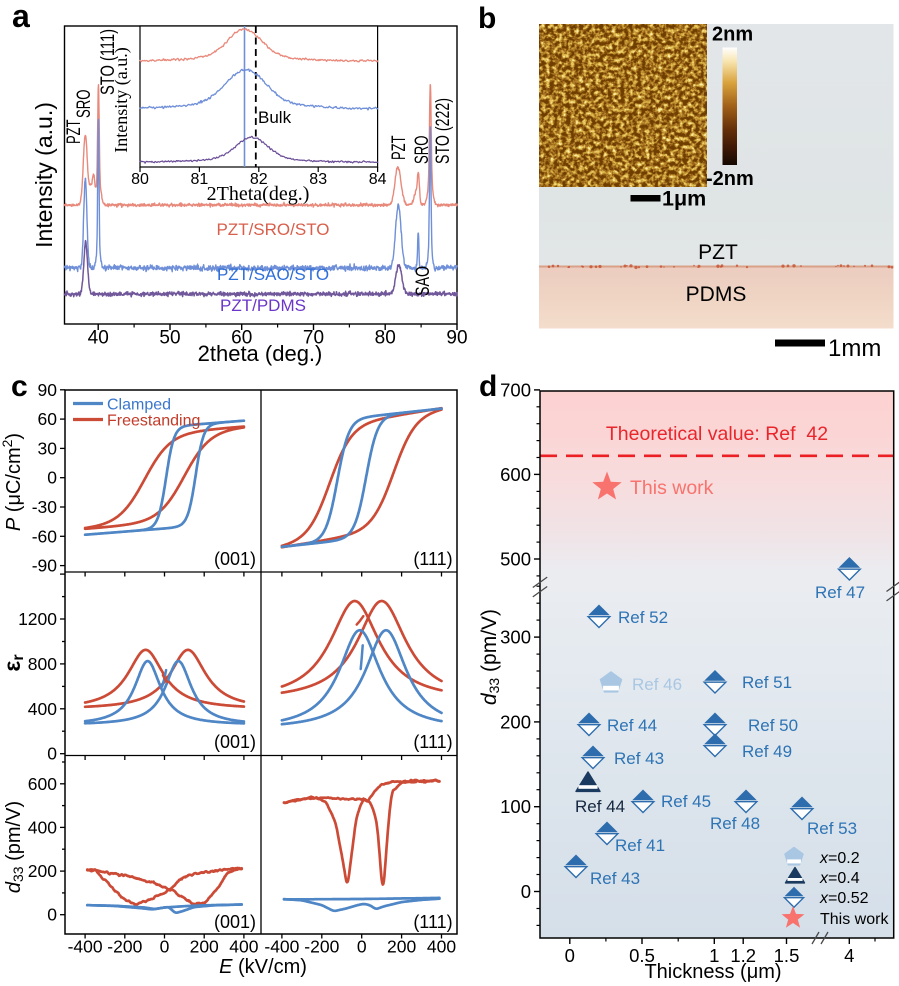 This screenshot has height=986, width=899. Describe the element at coordinates (773, 725) in the screenshot. I see `svg-text: Ref 50` at that location.